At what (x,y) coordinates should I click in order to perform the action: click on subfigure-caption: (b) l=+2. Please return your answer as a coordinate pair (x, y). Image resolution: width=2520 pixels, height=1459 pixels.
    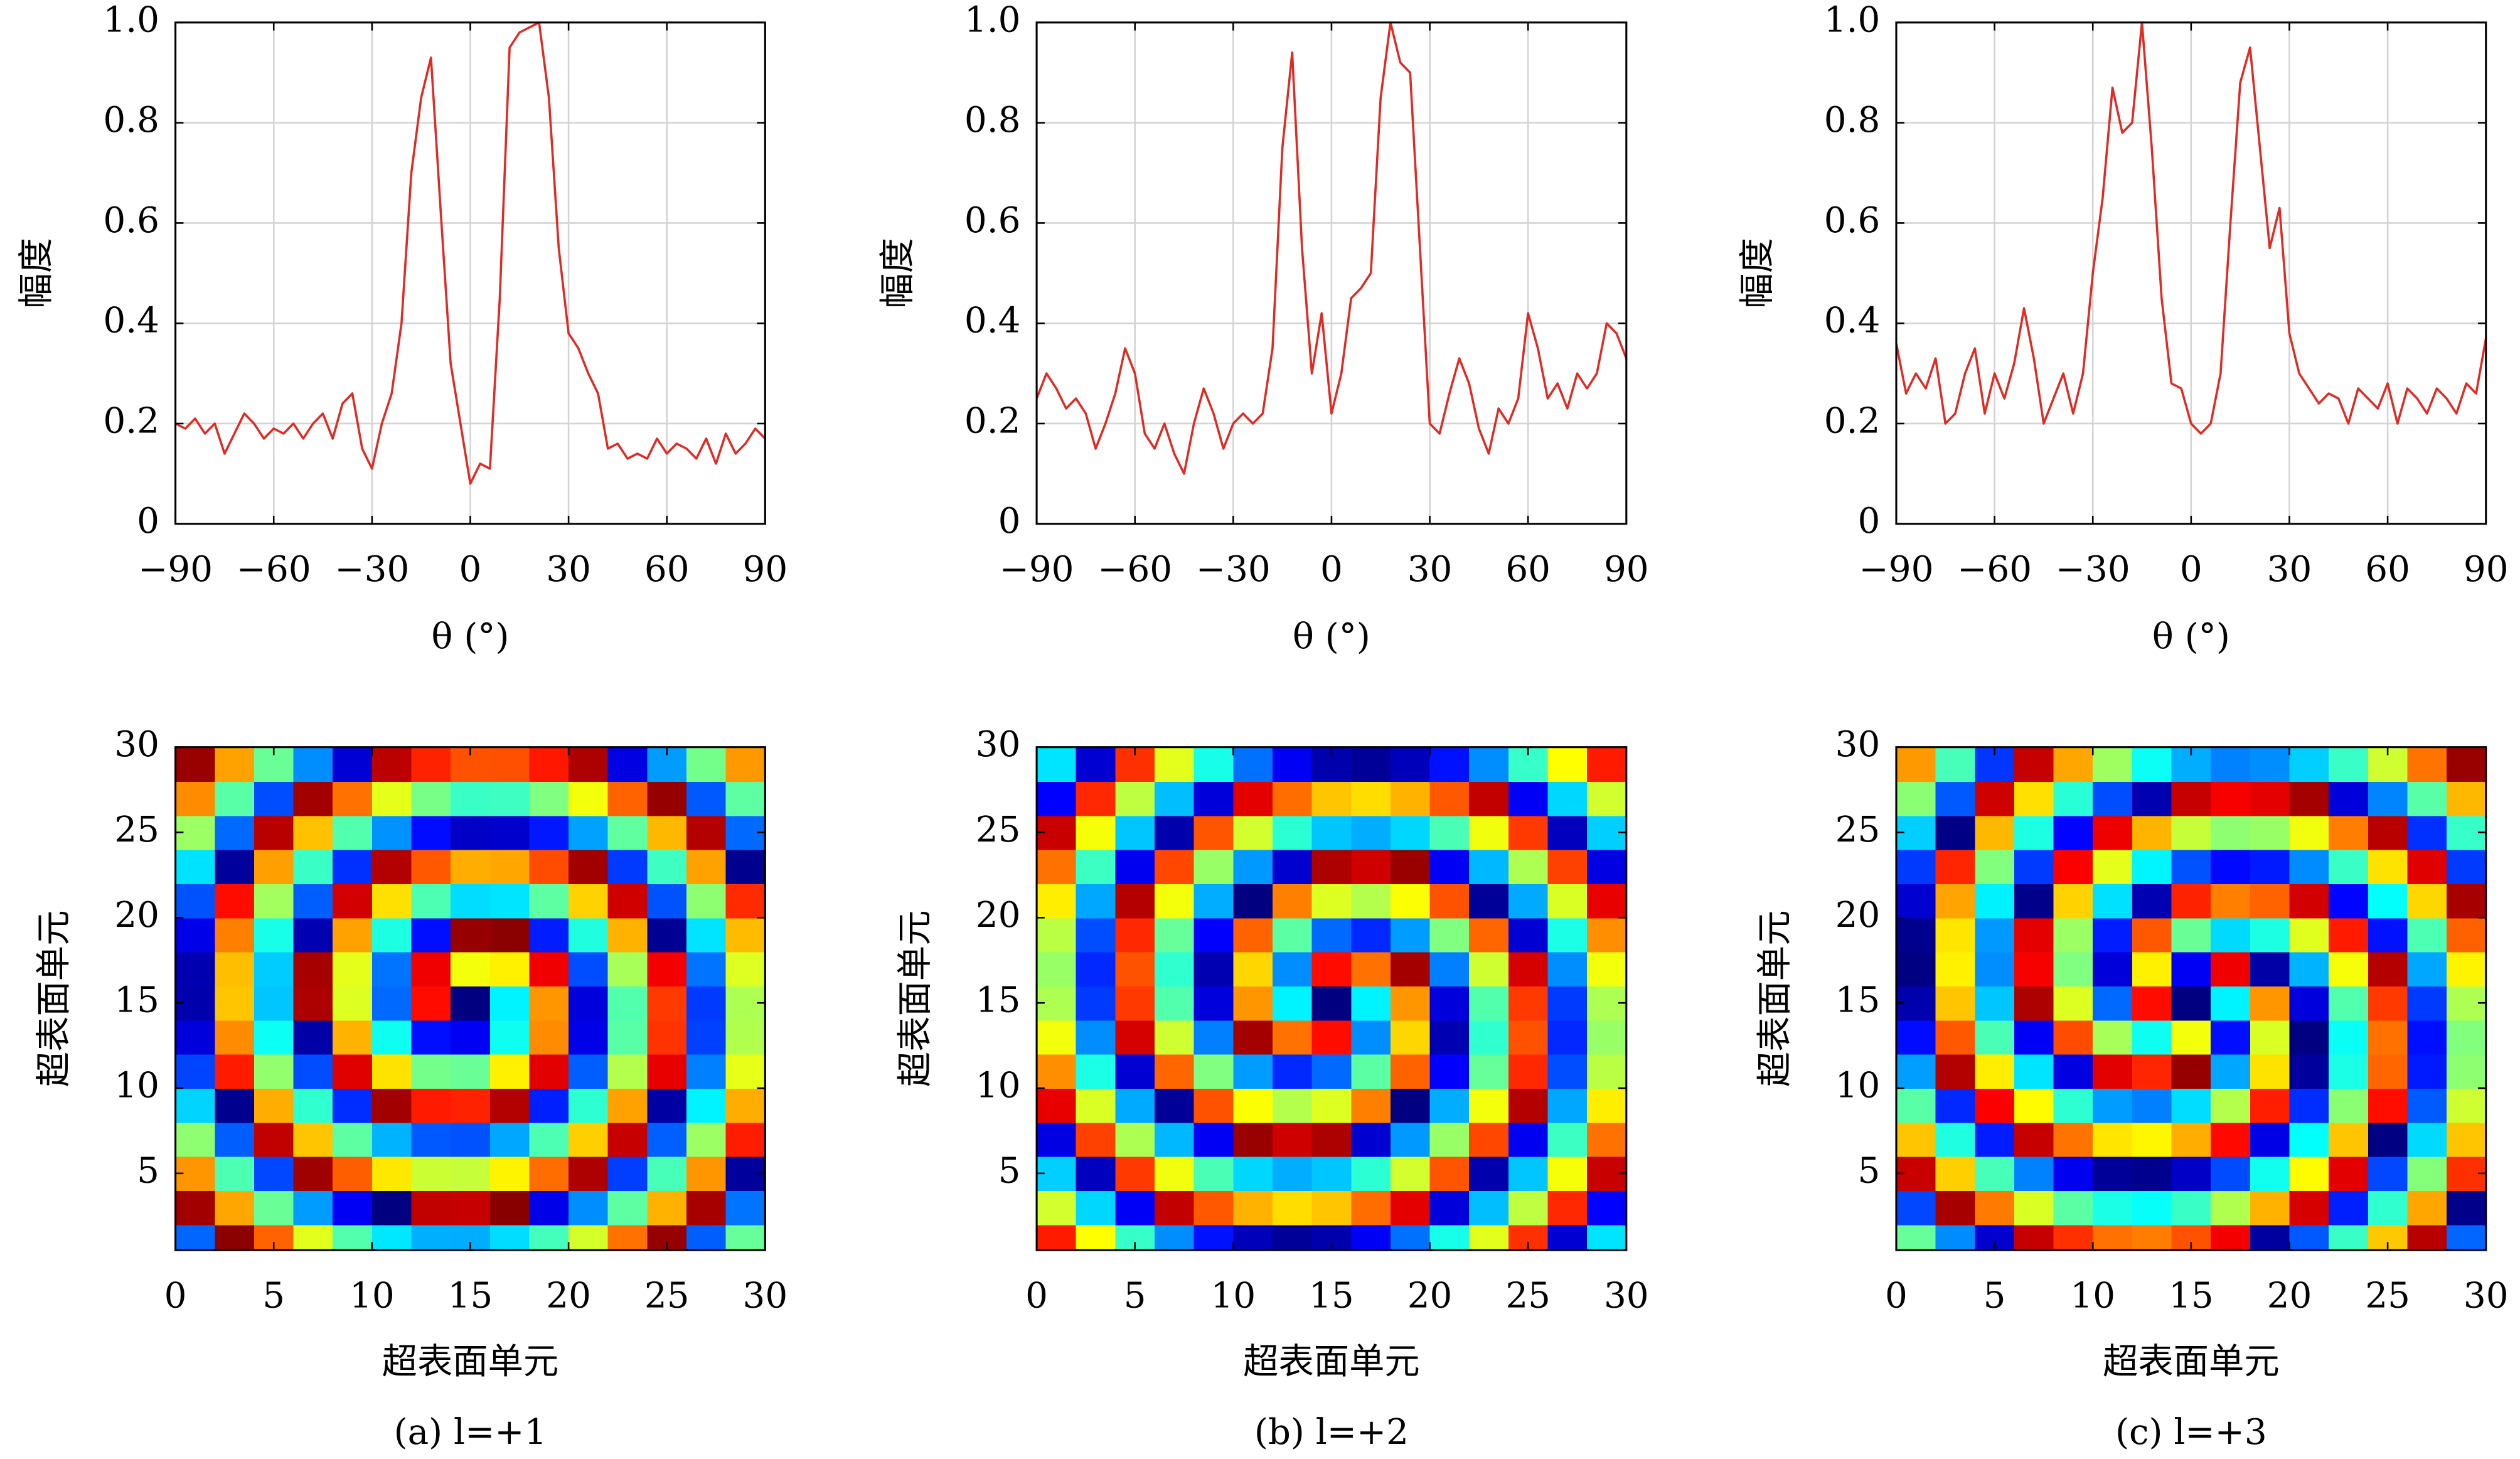
    Looking at the image, I should click on (1331, 1432).